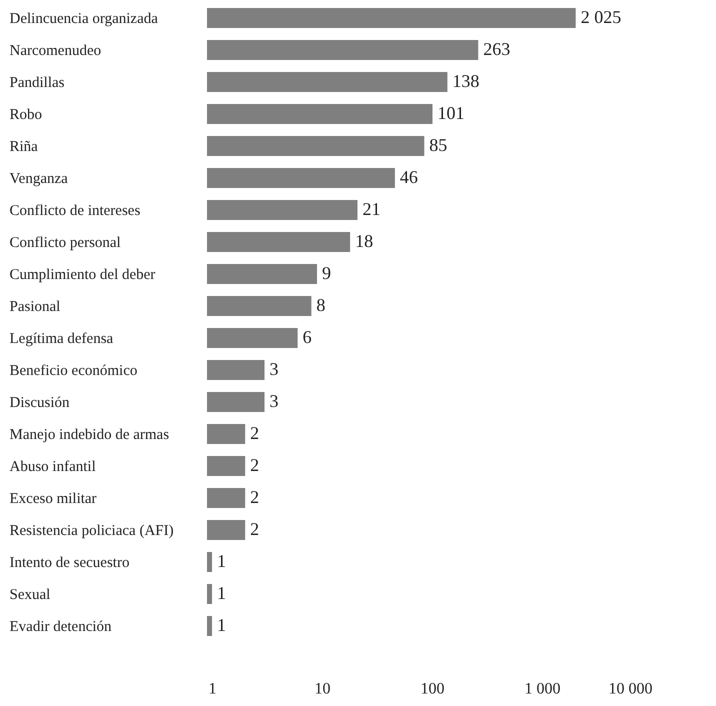 Image resolution: width=716 pixels, height=706 pixels. Describe the element at coordinates (53, 499) in the screenshot. I see `y-tick-label: Exceso militar` at that location.